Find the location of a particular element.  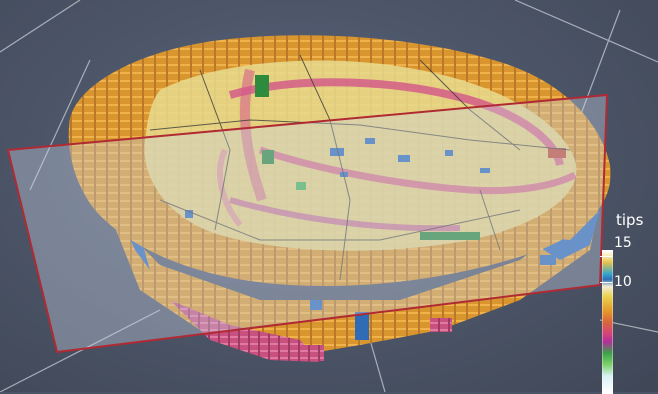

colorbar is located at coordinates (607, 322).